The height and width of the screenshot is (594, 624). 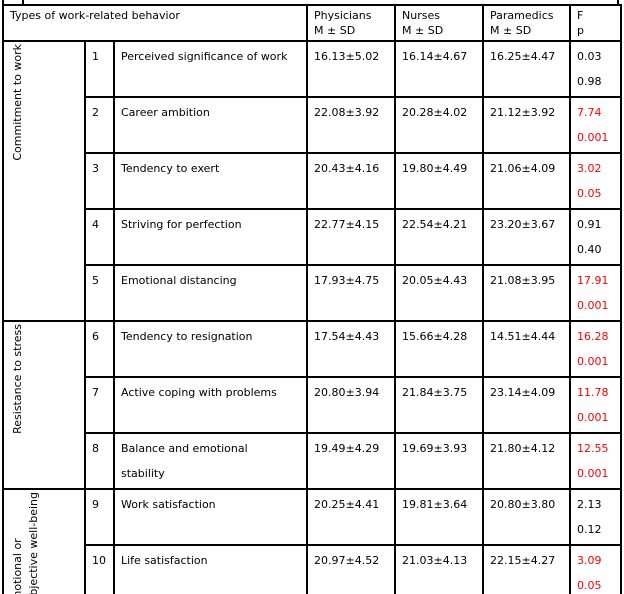 I want to click on behavior-name: Perceived significance of work, so click(x=210, y=69).